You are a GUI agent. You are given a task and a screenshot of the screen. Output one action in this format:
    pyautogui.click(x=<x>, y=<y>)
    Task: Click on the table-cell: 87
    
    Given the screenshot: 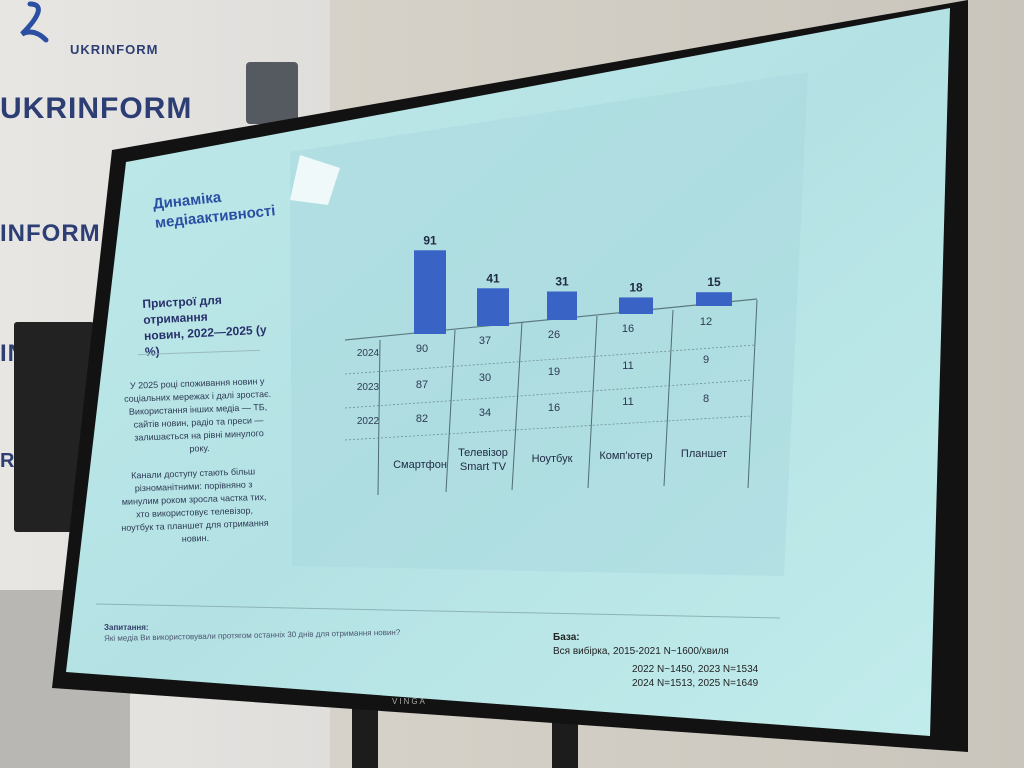 What is the action you would take?
    pyautogui.click(x=422, y=385)
    